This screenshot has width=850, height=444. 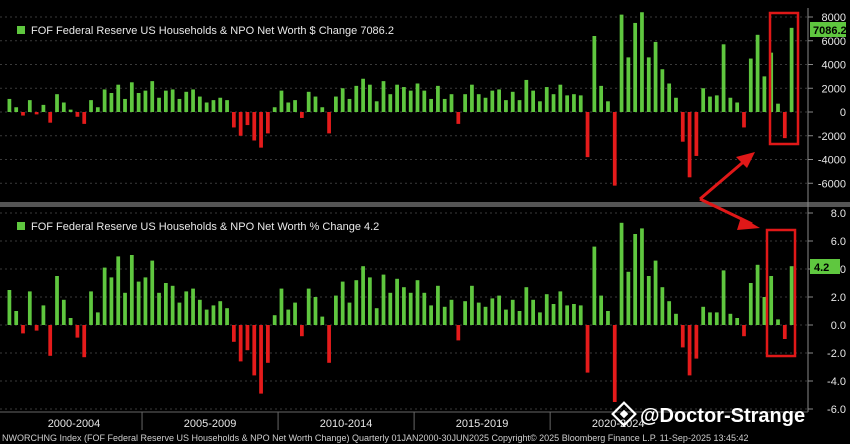 What do you see at coordinates (832, 161) in the screenshot?
I see `dollar-change-y-tick-label: -4000` at bounding box center [832, 161].